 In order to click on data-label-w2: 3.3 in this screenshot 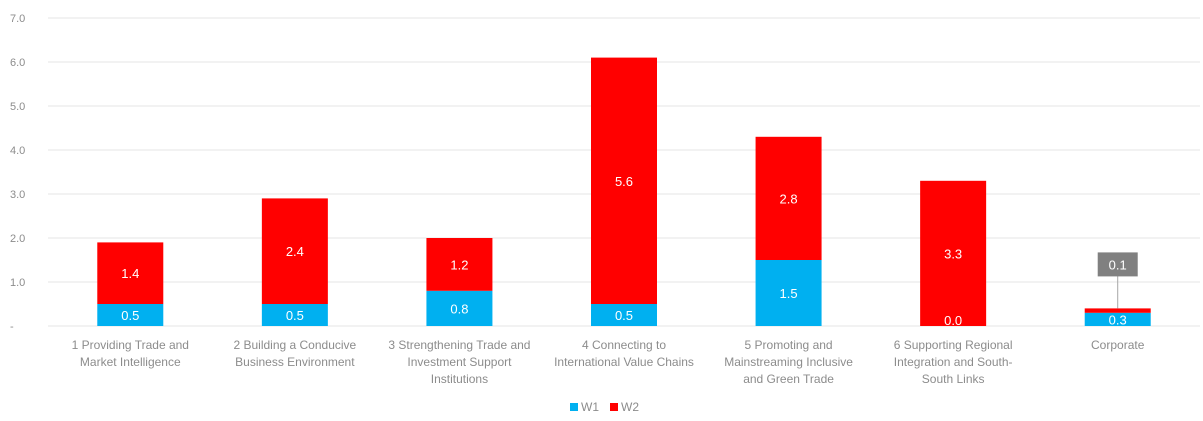, I will do `click(953, 253)`.